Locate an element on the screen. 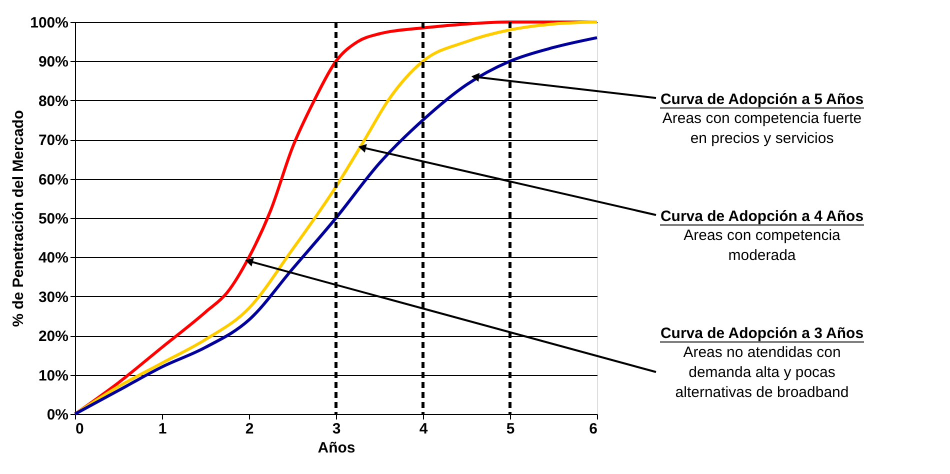  y-tick-label: 20% is located at coordinates (53, 337).